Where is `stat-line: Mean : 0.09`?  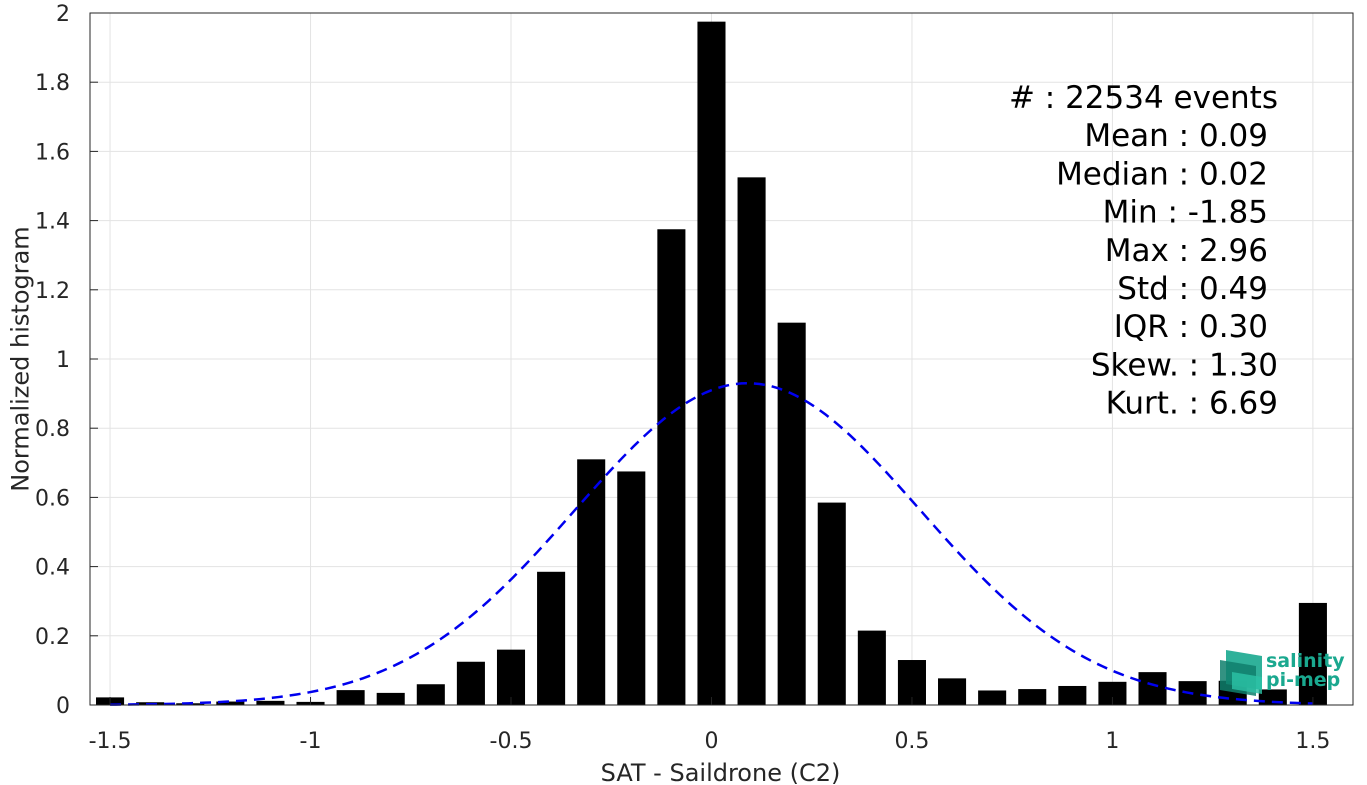 stat-line: Mean : 0.09 is located at coordinates (1176, 136).